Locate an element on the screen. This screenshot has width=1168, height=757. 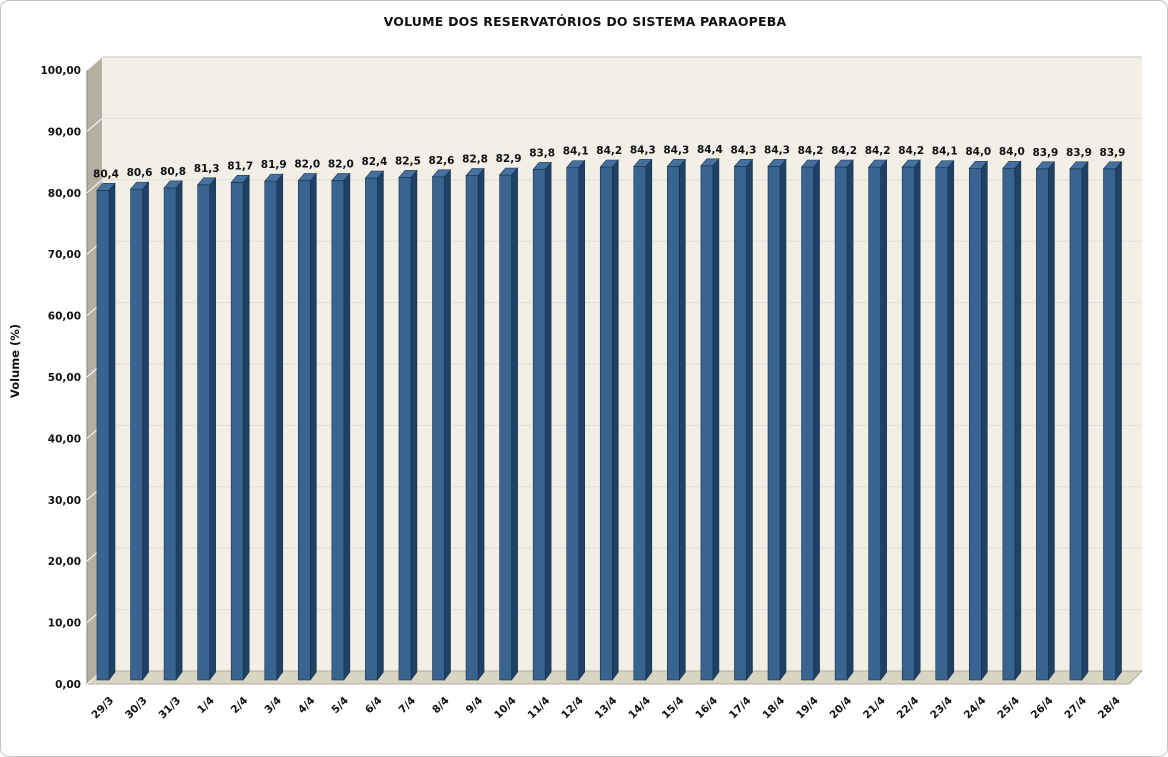
y-tick-label: 10,00 is located at coordinates (64, 624).